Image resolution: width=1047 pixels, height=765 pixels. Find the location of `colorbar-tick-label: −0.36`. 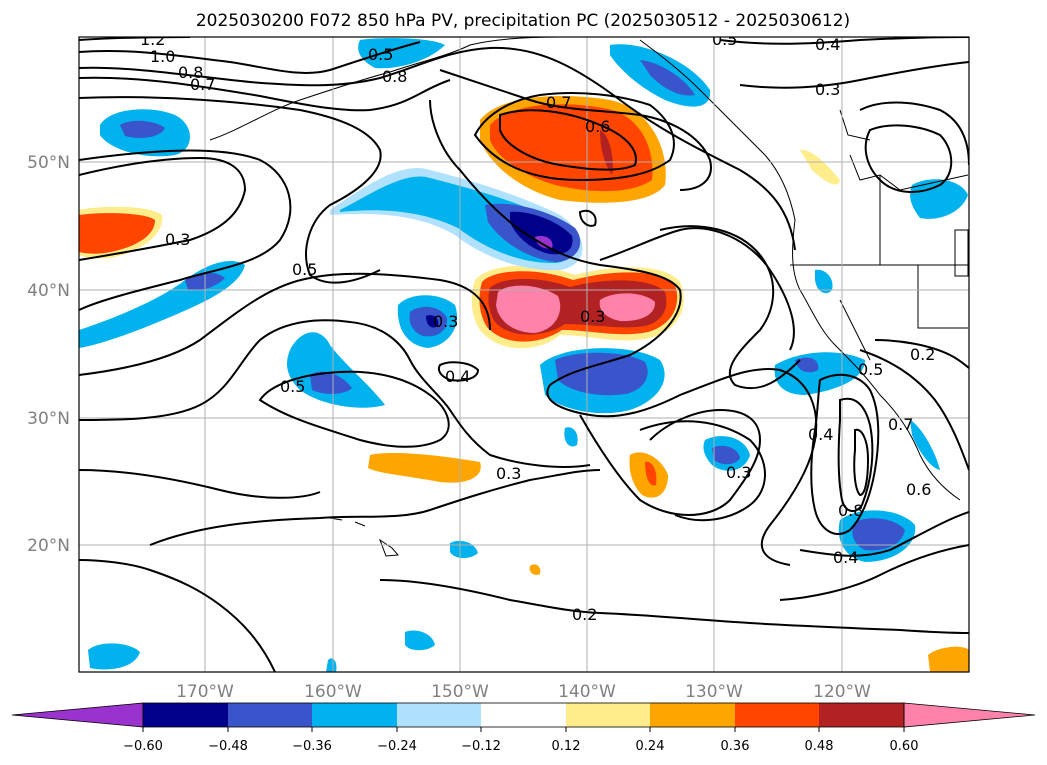

colorbar-tick-label: −0.36 is located at coordinates (312, 746).